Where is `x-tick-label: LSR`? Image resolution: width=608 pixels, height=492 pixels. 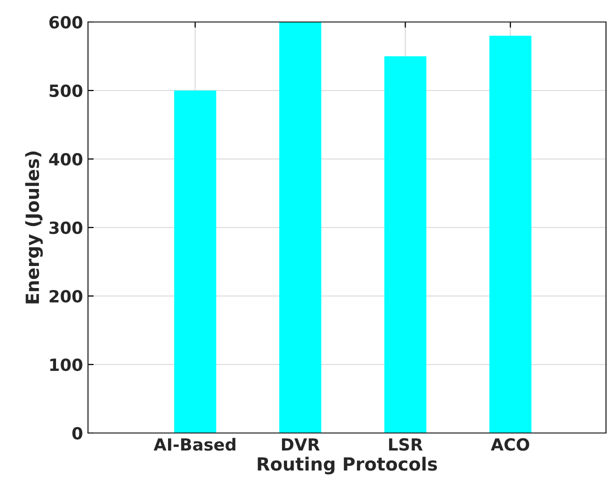
x-tick-label: LSR is located at coordinates (406, 444).